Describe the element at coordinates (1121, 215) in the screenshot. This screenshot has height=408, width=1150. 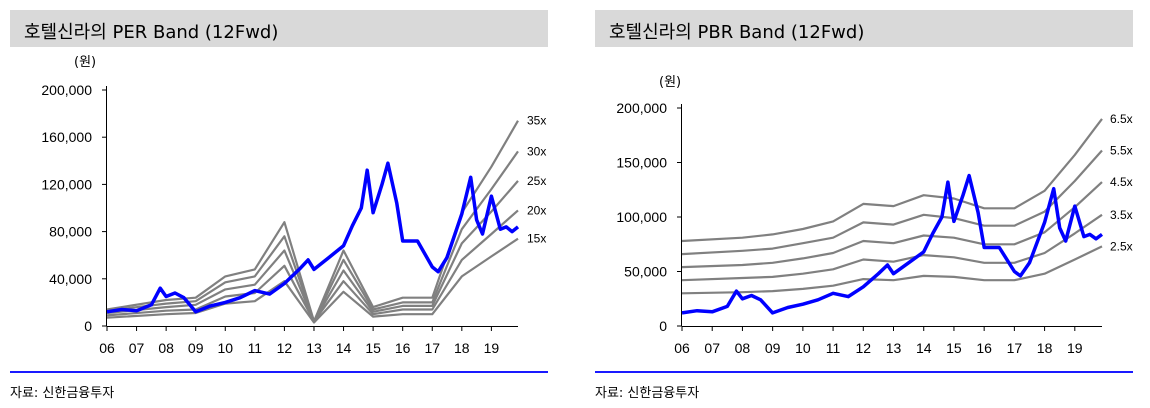
I see `band-label: 3.5x` at that location.